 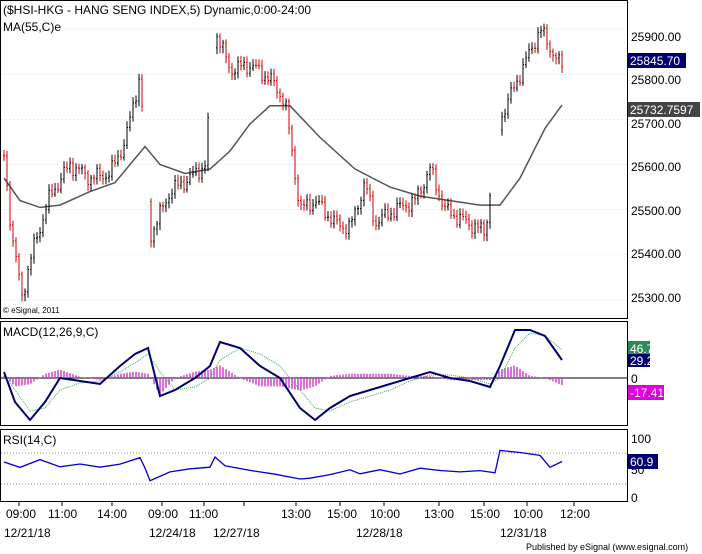 What do you see at coordinates (639, 360) in the screenshot?
I see `signal-value-badge` at bounding box center [639, 360].